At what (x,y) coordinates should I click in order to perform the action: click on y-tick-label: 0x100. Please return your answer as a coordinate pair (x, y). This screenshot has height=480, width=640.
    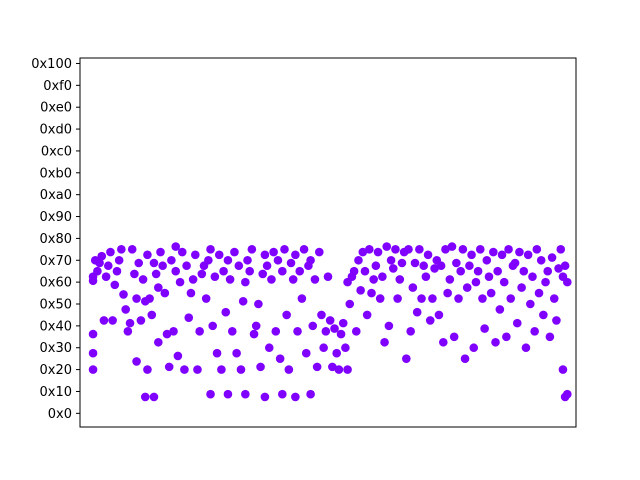
    Looking at the image, I should click on (51, 64).